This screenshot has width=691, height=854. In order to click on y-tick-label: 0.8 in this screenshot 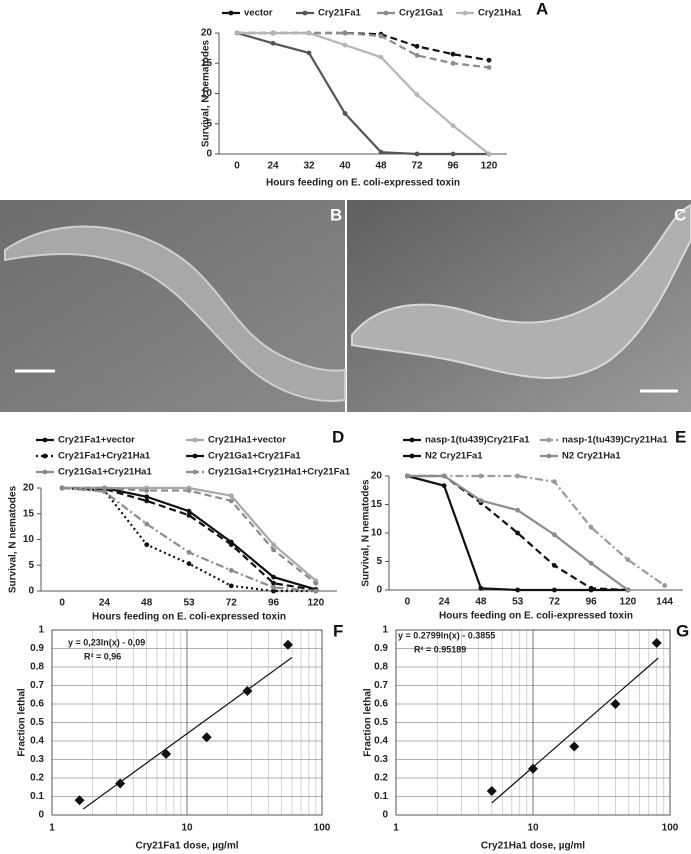, I will do `click(37, 667)`.